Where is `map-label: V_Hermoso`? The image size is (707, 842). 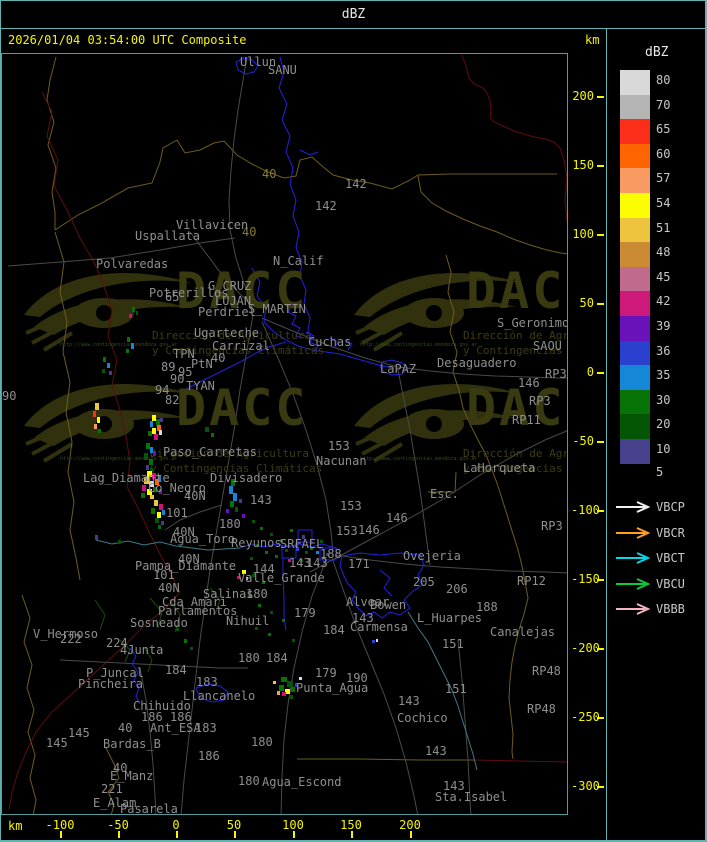 map-label: V_Hermoso is located at coordinates (66, 634).